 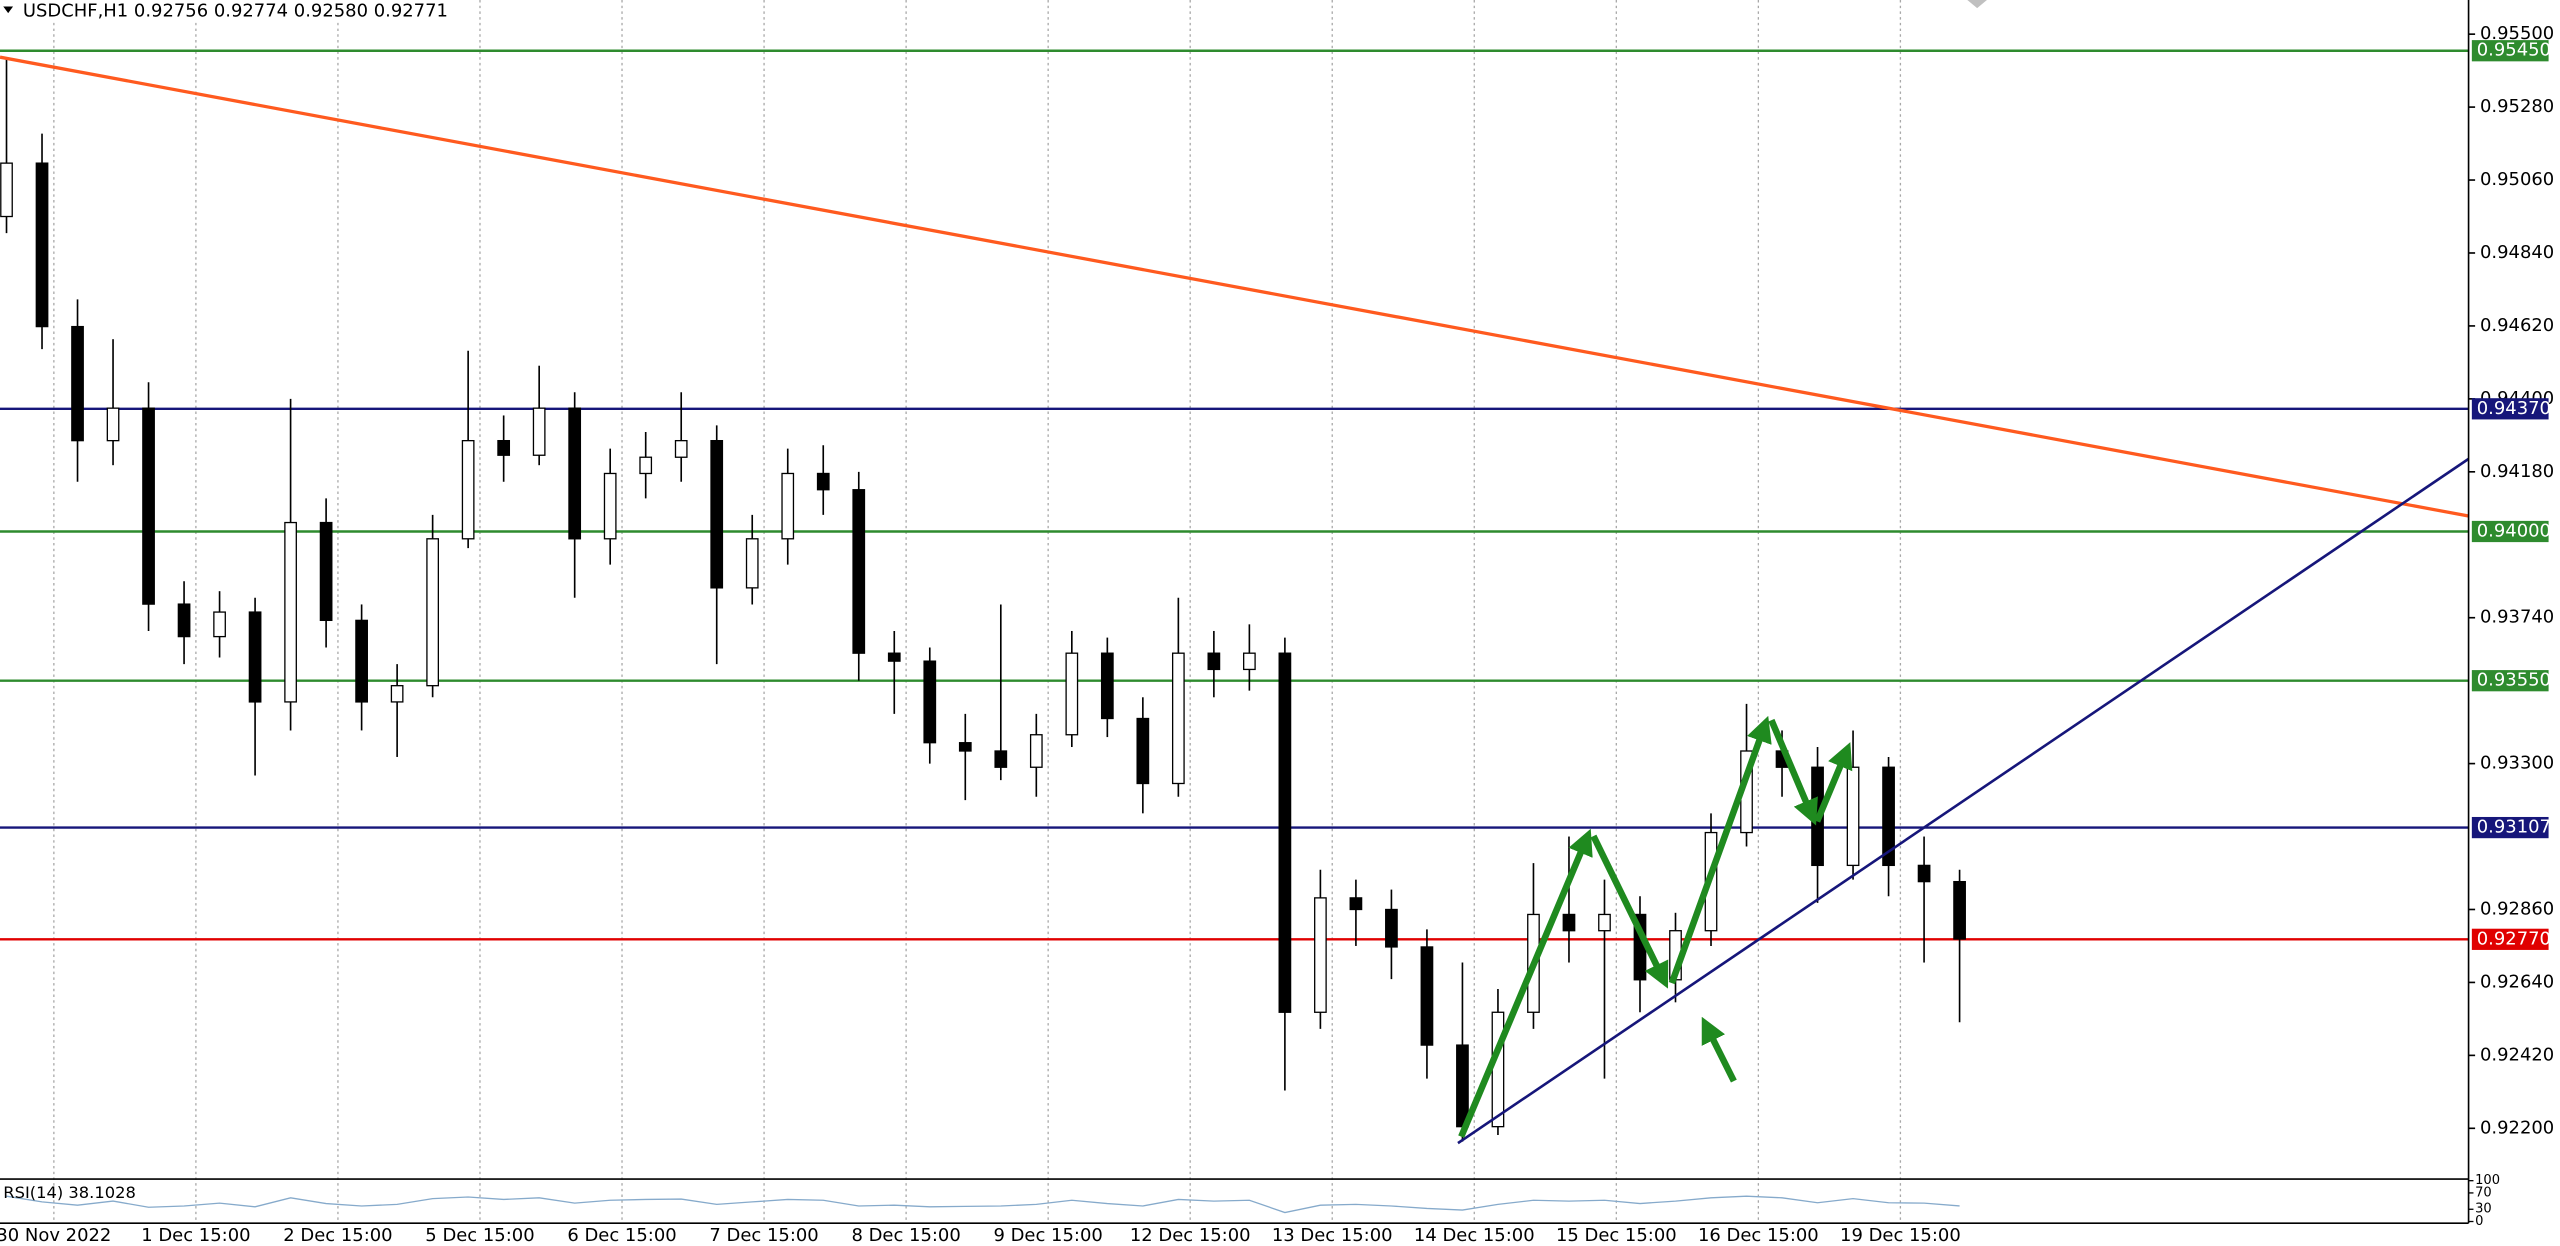 I want to click on x-tick-label: 2 Dec 15:00, so click(x=337, y=1235).